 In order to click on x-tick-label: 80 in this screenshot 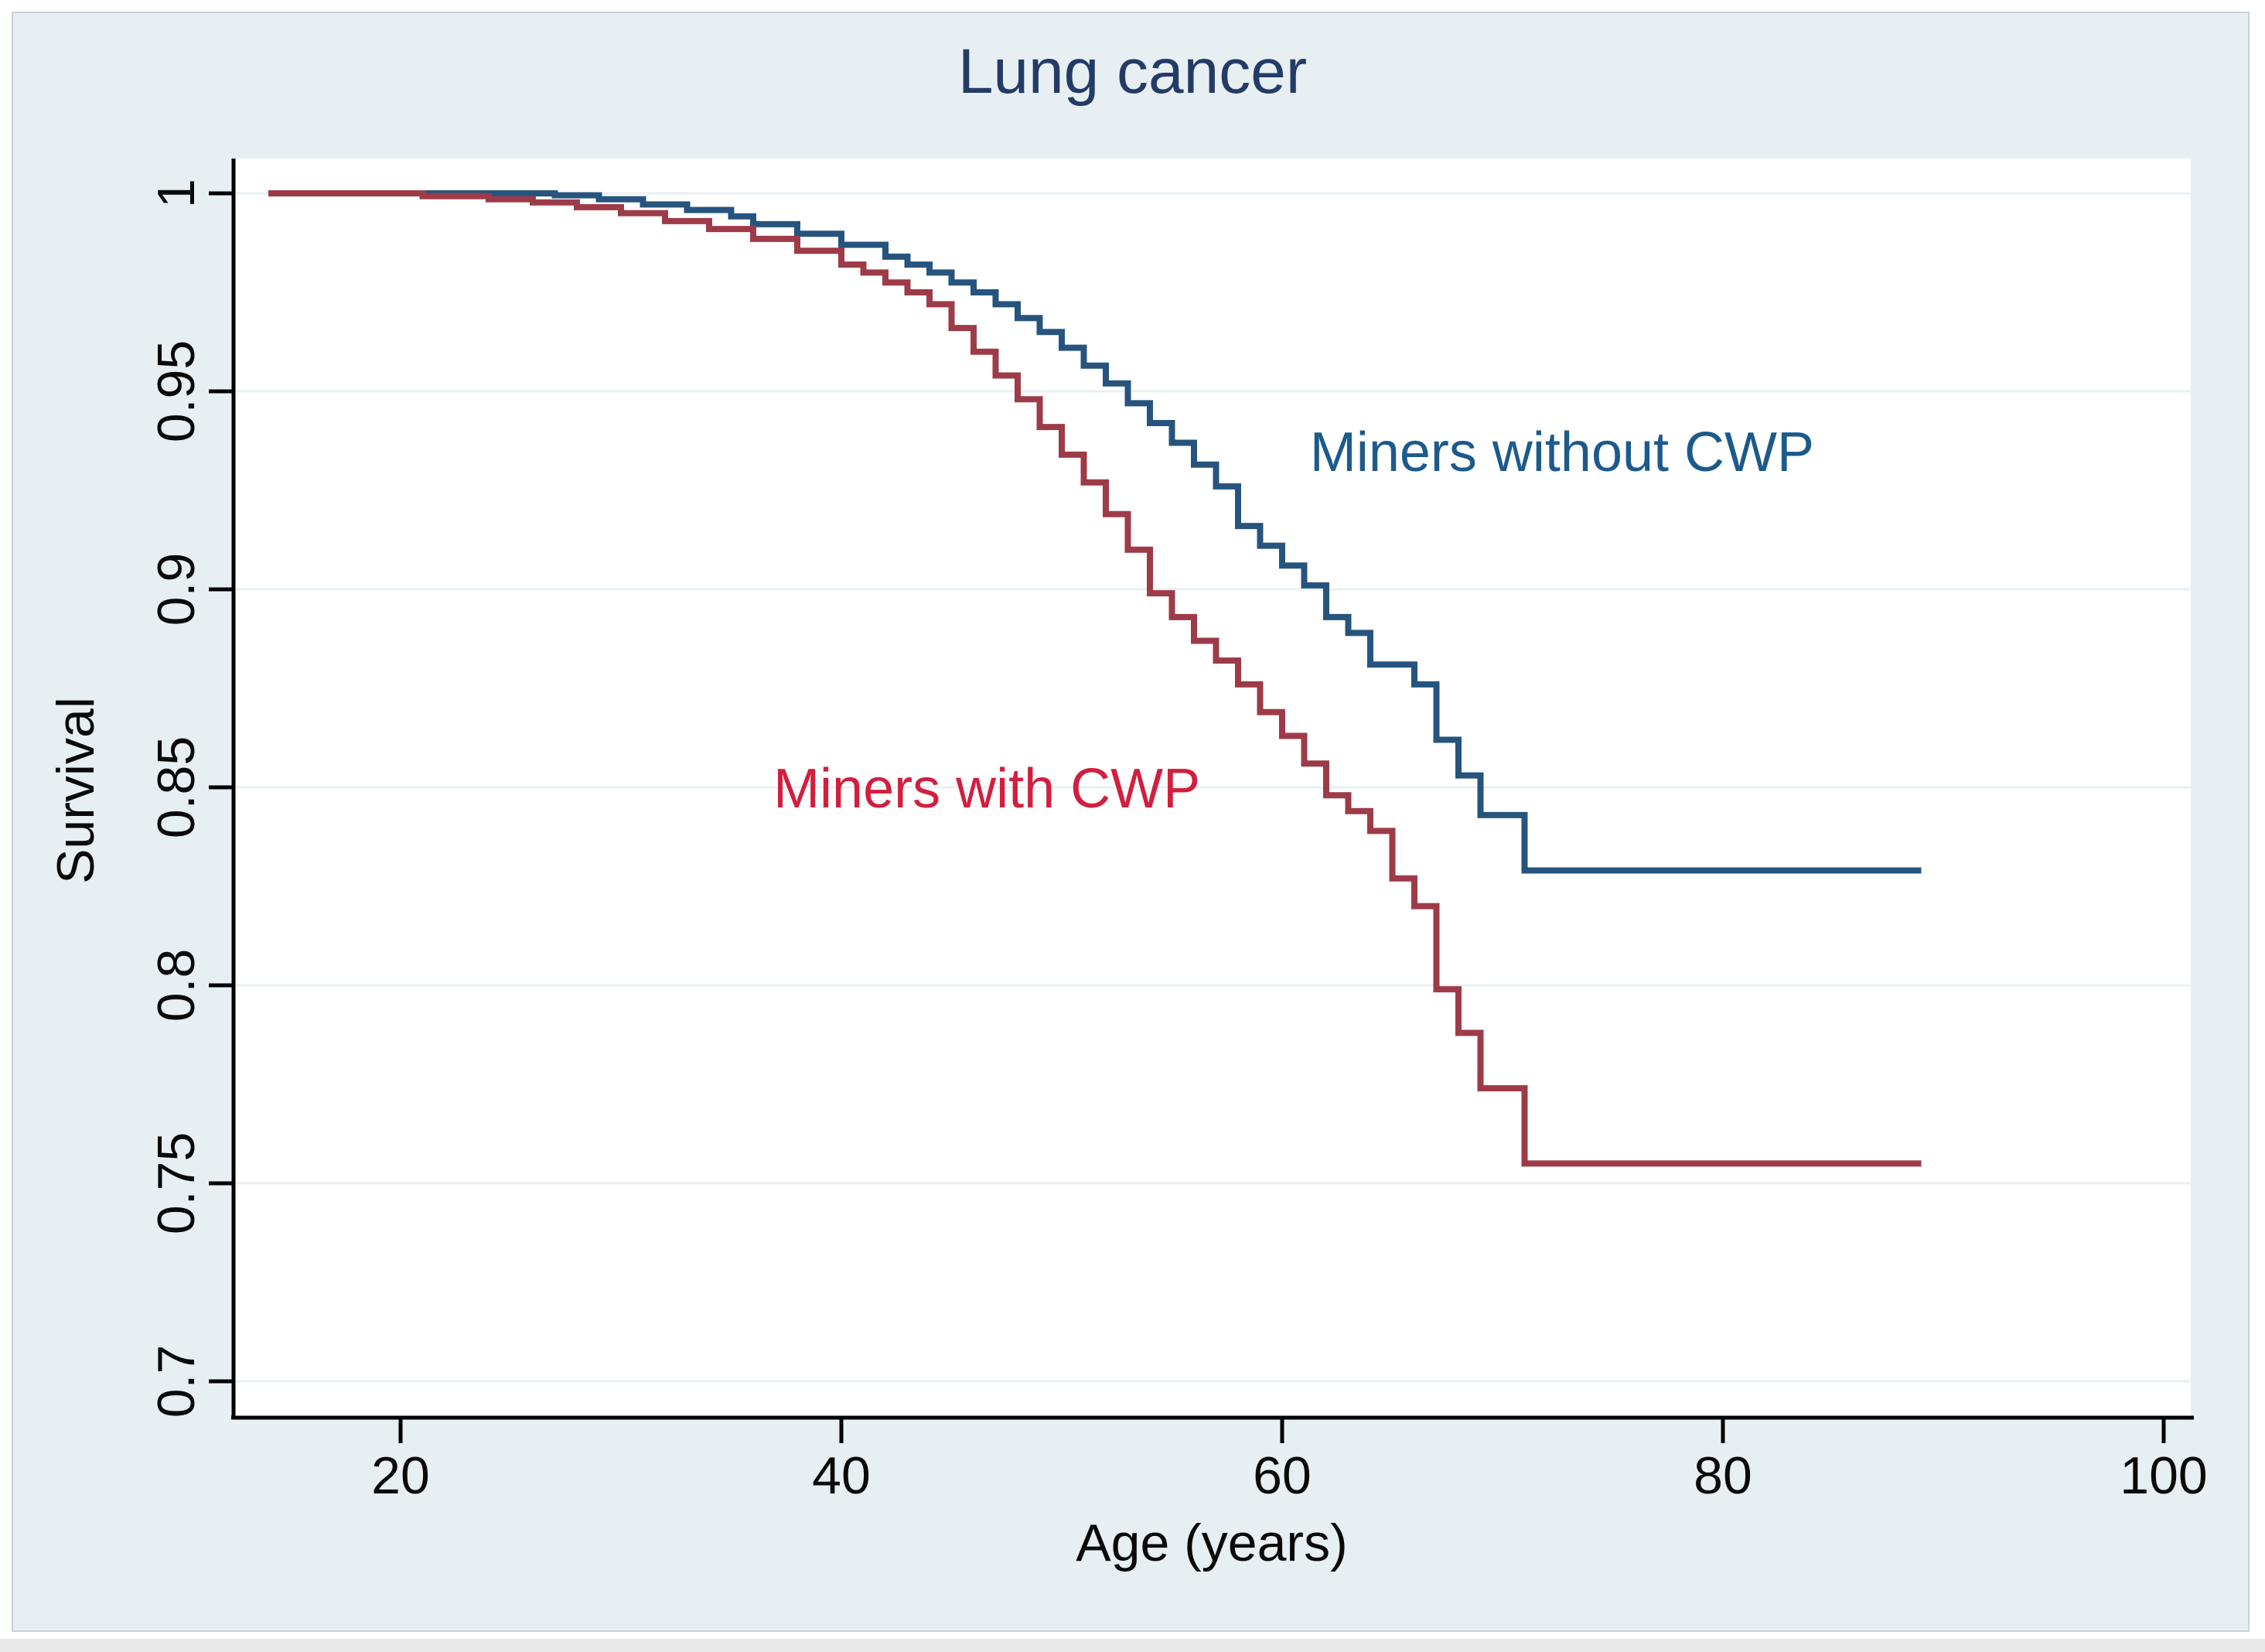, I will do `click(1723, 1475)`.